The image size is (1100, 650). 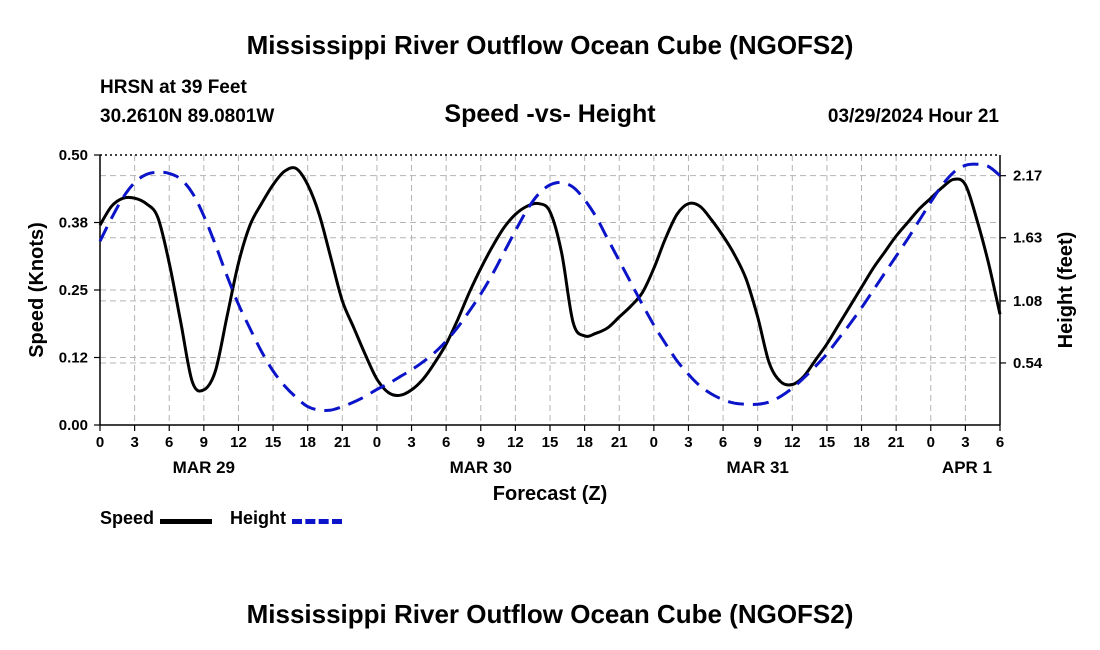 What do you see at coordinates (73, 155) in the screenshot?
I see `y-tick-label: 0.50` at bounding box center [73, 155].